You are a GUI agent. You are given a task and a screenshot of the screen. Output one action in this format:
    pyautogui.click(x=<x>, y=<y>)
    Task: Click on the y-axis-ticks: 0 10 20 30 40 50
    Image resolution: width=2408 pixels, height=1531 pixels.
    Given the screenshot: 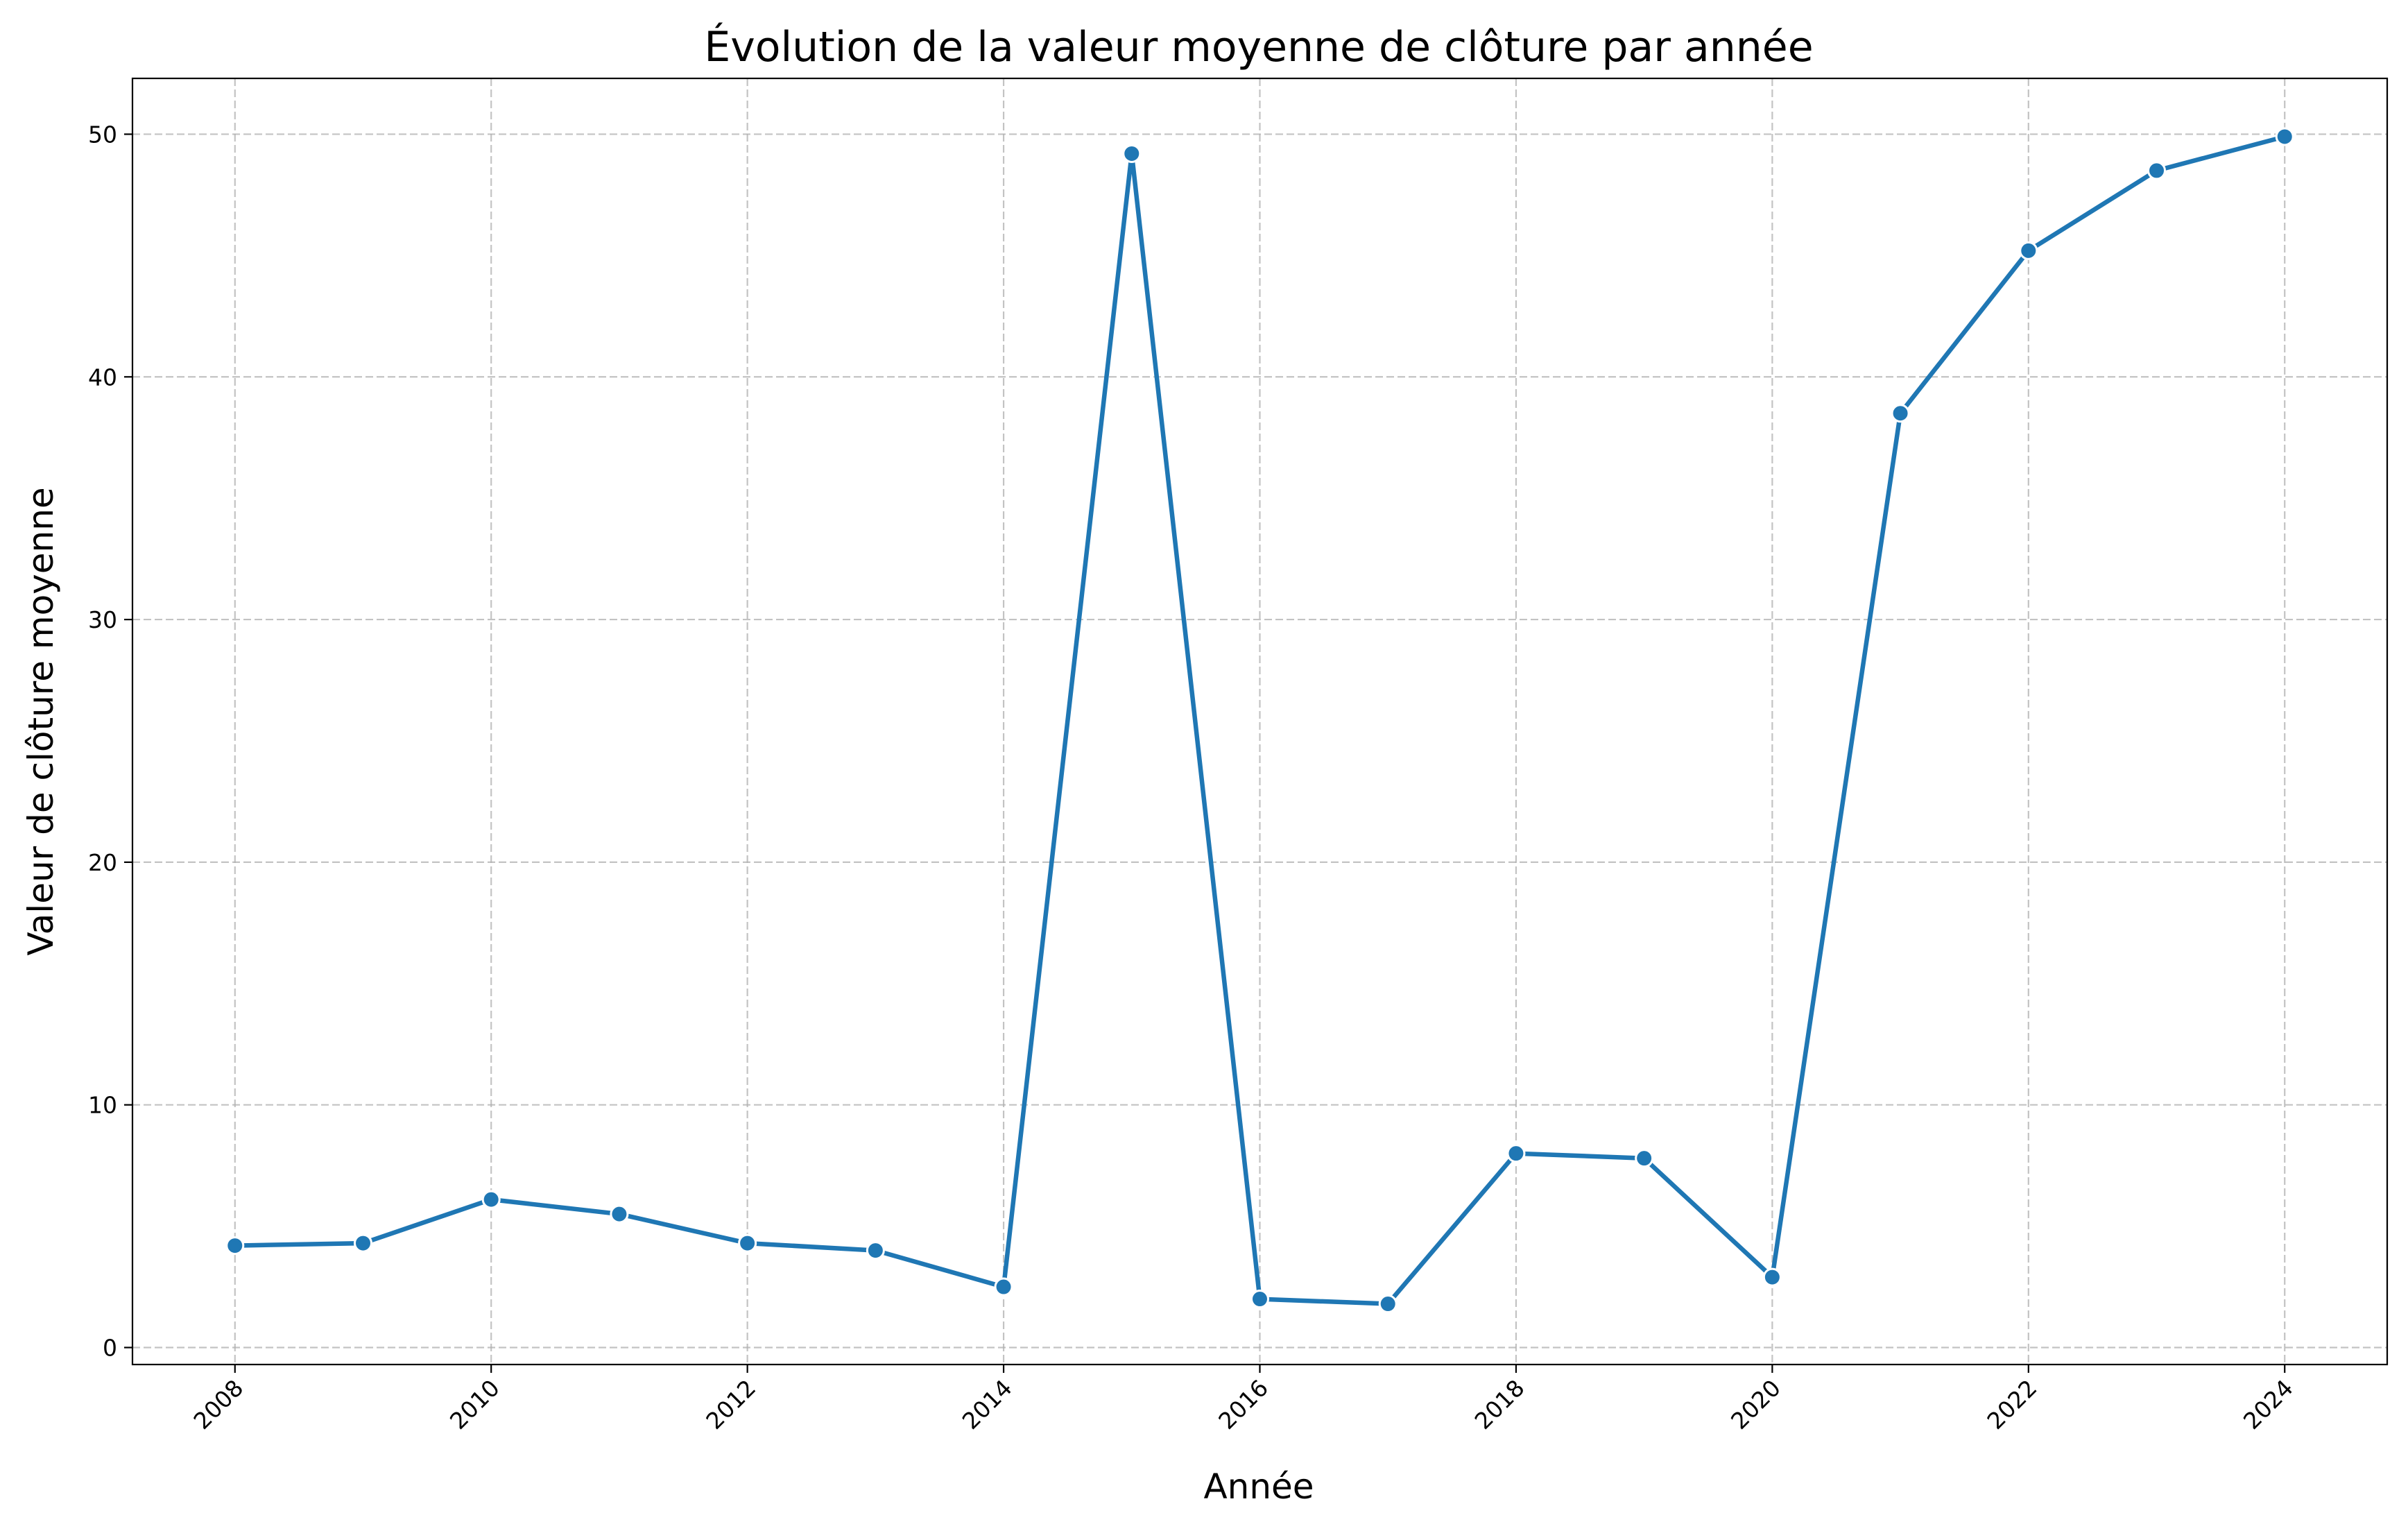 What is the action you would take?
    pyautogui.click(x=110, y=742)
    